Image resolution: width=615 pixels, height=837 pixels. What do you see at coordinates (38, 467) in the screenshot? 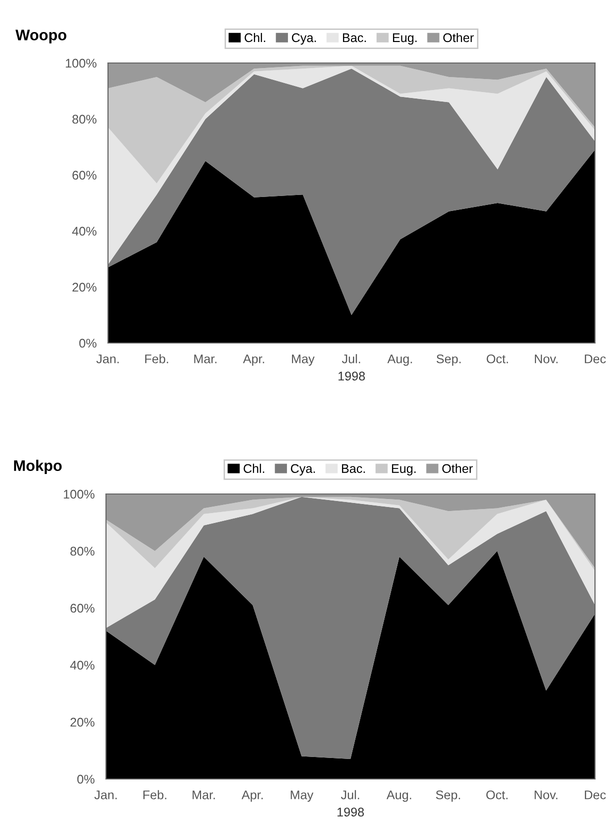
I see `chart-title: Mokpo` at bounding box center [38, 467].